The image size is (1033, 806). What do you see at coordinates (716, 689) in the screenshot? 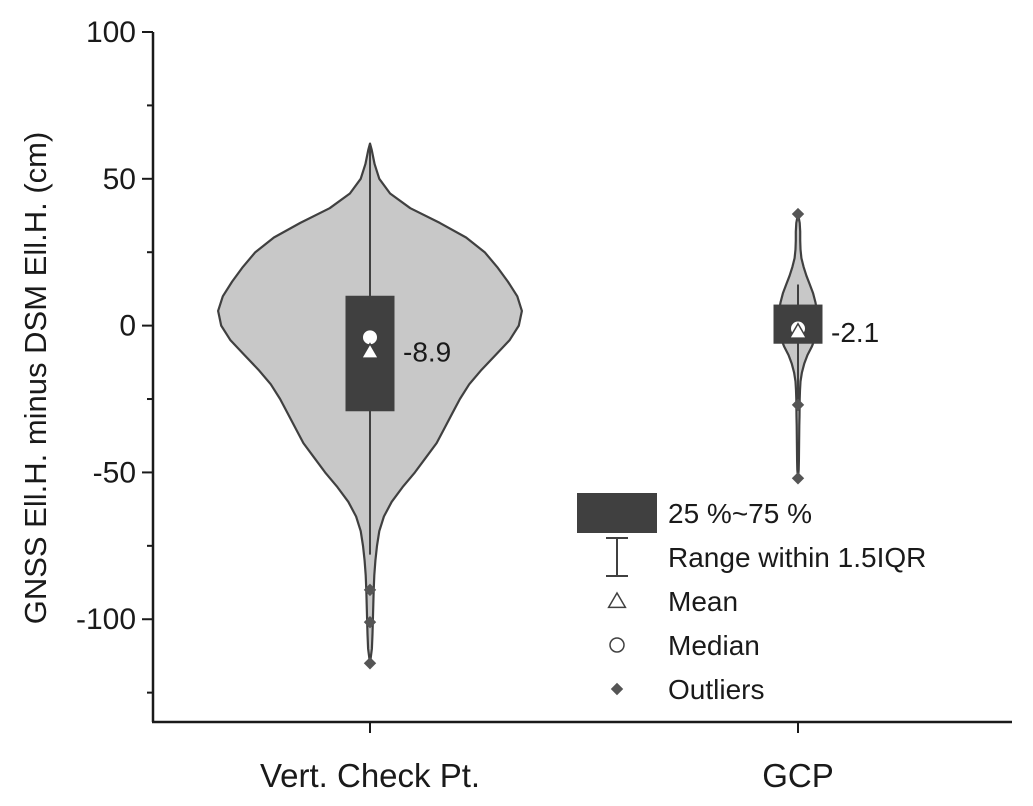
I see `legend-label: Outliers` at bounding box center [716, 689].